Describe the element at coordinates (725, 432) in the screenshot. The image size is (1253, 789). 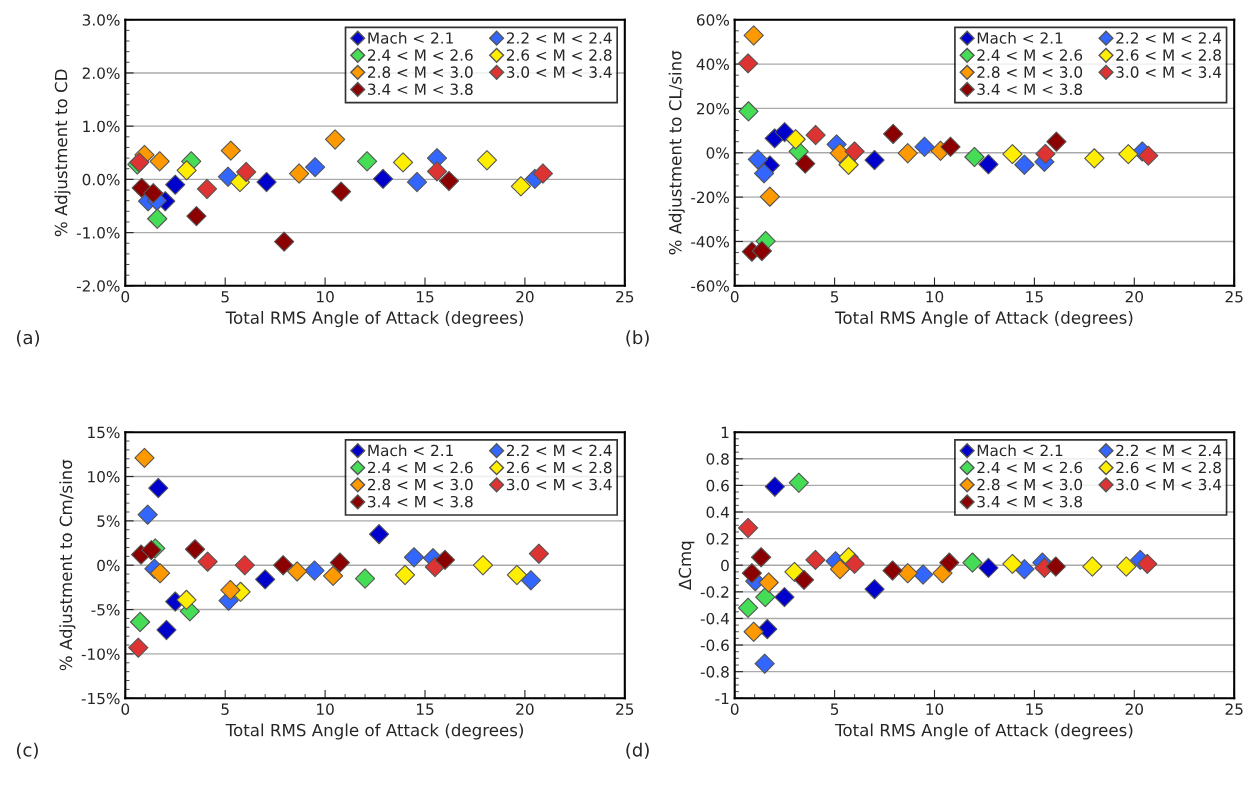
I see `y-tick-label: 1` at that location.